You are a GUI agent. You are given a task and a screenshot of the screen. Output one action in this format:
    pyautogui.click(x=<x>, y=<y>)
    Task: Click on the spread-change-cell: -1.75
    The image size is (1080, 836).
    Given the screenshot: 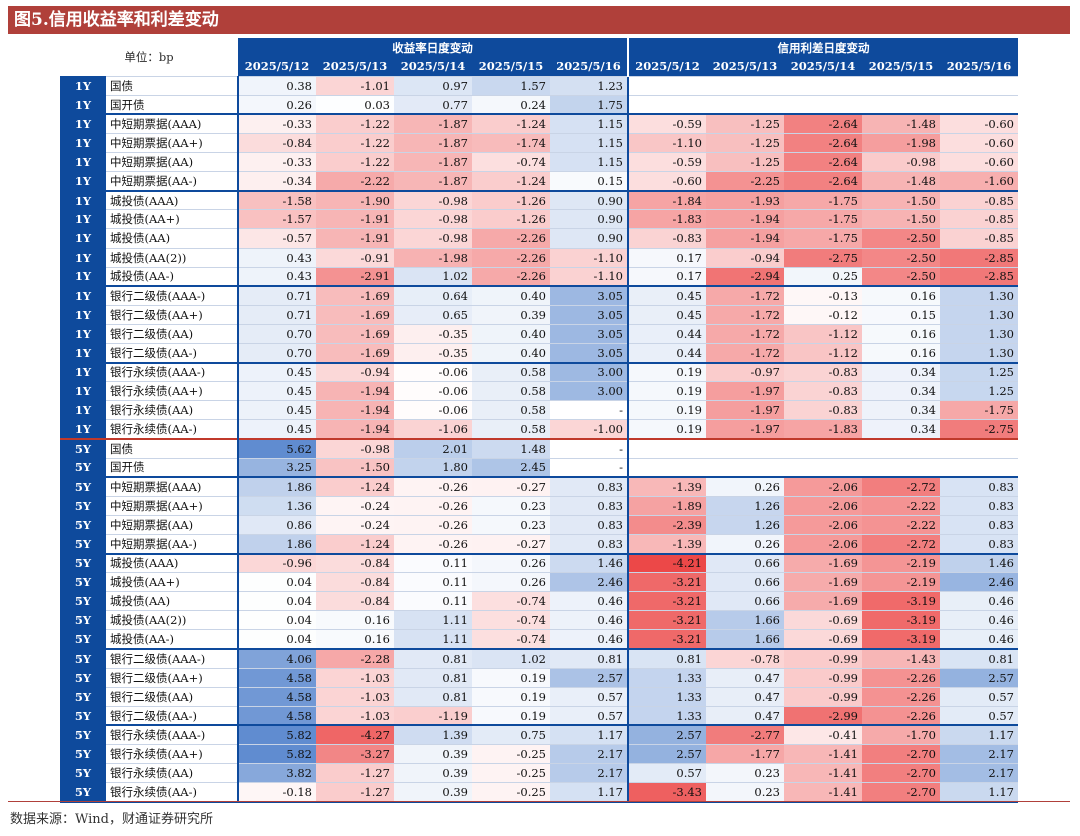 What is the action you would take?
    pyautogui.click(x=823, y=219)
    